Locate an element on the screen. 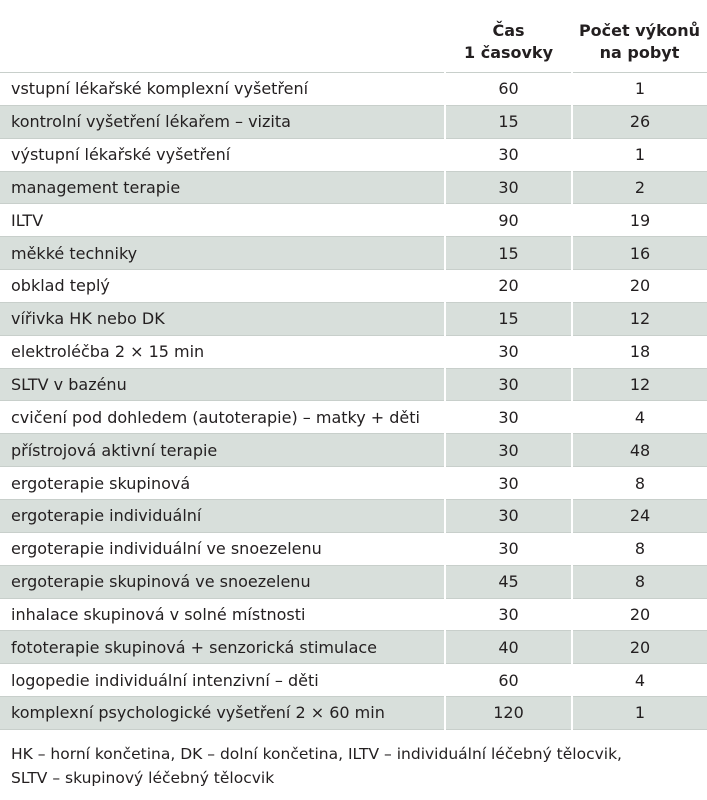 The image size is (707, 800). table-row: elektroléčba 2 × 15 min 30 18 is located at coordinates (353, 351).